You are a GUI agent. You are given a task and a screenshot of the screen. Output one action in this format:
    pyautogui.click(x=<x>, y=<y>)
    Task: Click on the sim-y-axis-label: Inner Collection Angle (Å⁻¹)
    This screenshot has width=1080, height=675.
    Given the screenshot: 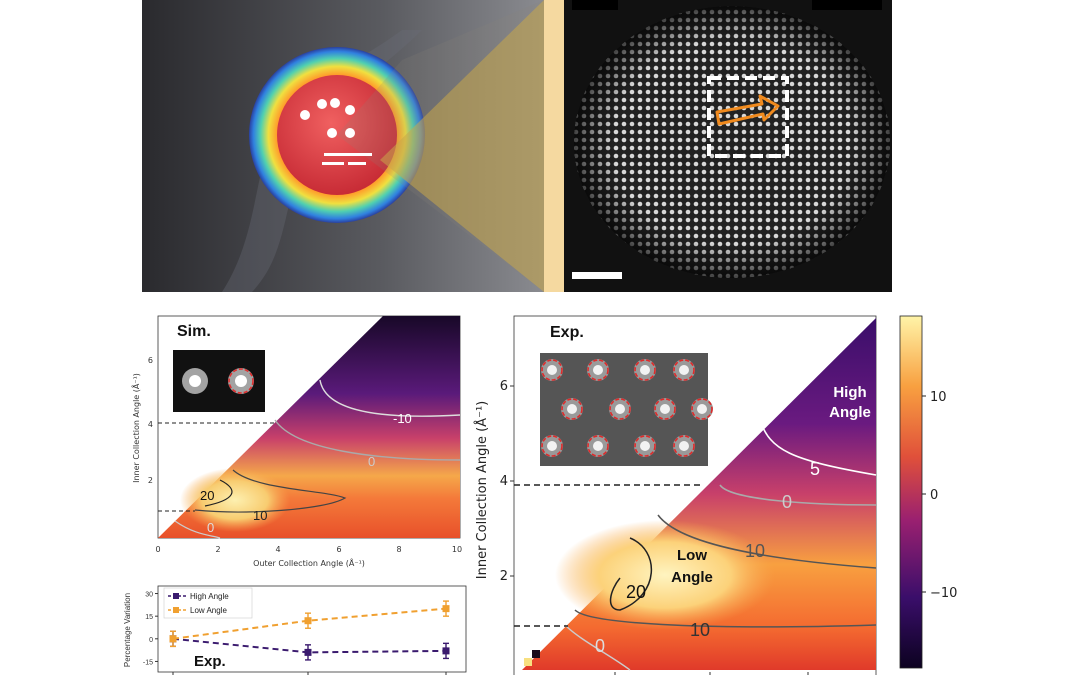 What is the action you would take?
    pyautogui.click(x=135, y=428)
    